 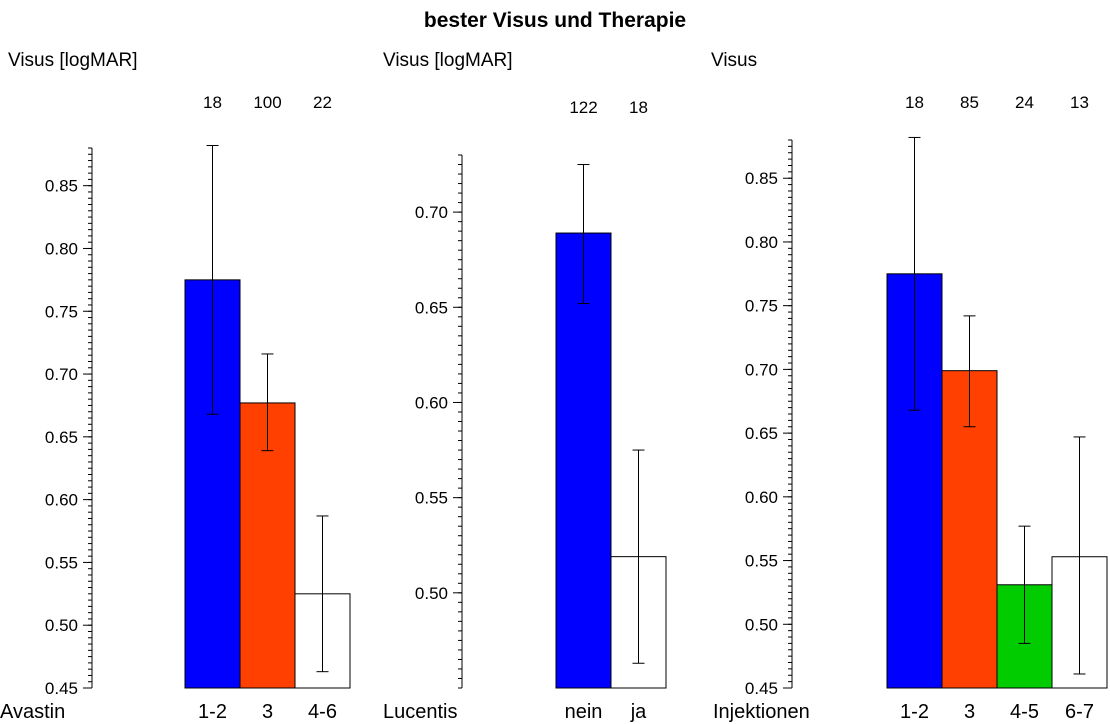 I want to click on x-tick-label: ja, so click(x=638, y=712).